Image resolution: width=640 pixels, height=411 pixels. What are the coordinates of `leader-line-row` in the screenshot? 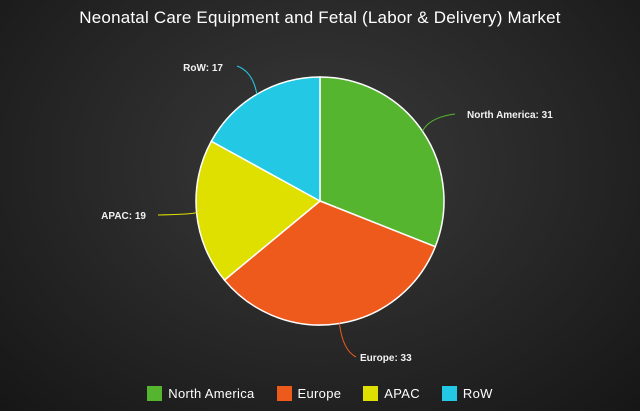 It's located at (247, 80).